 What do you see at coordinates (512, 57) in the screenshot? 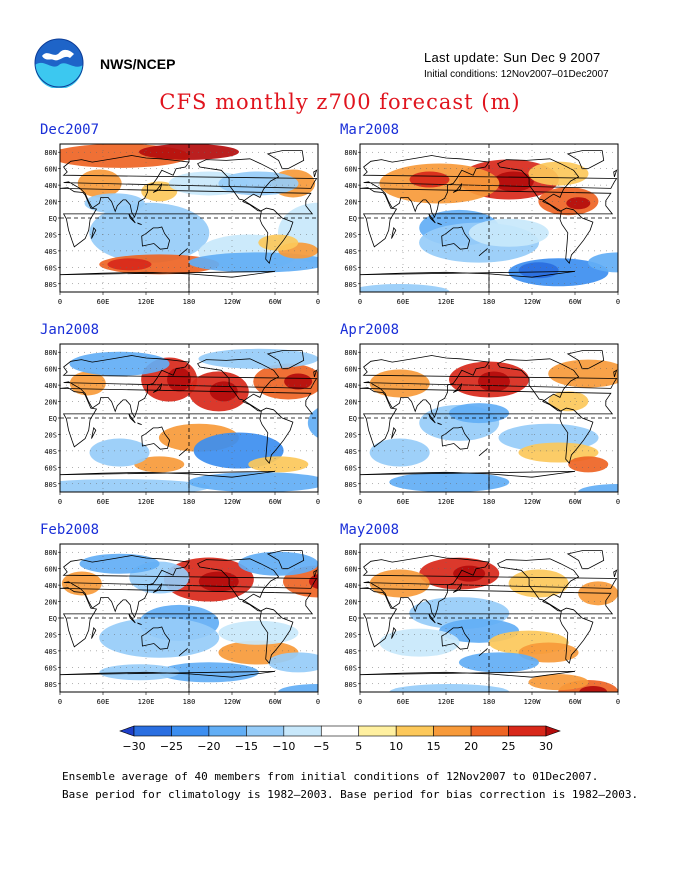
I see `last-update: Last update: Sun Dec 9 2007` at bounding box center [512, 57].